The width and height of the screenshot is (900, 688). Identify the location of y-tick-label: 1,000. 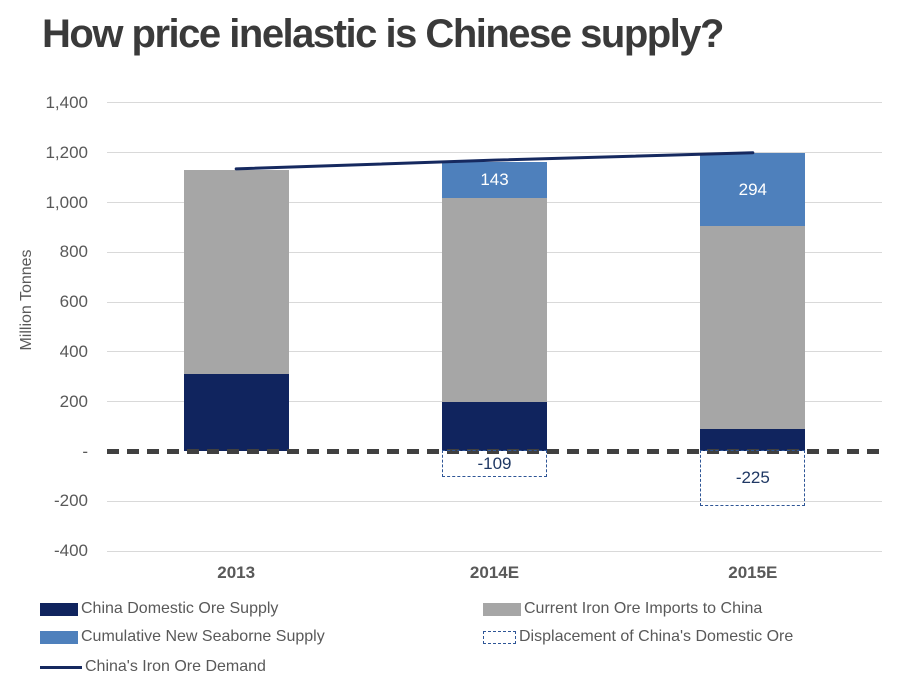
(66, 202).